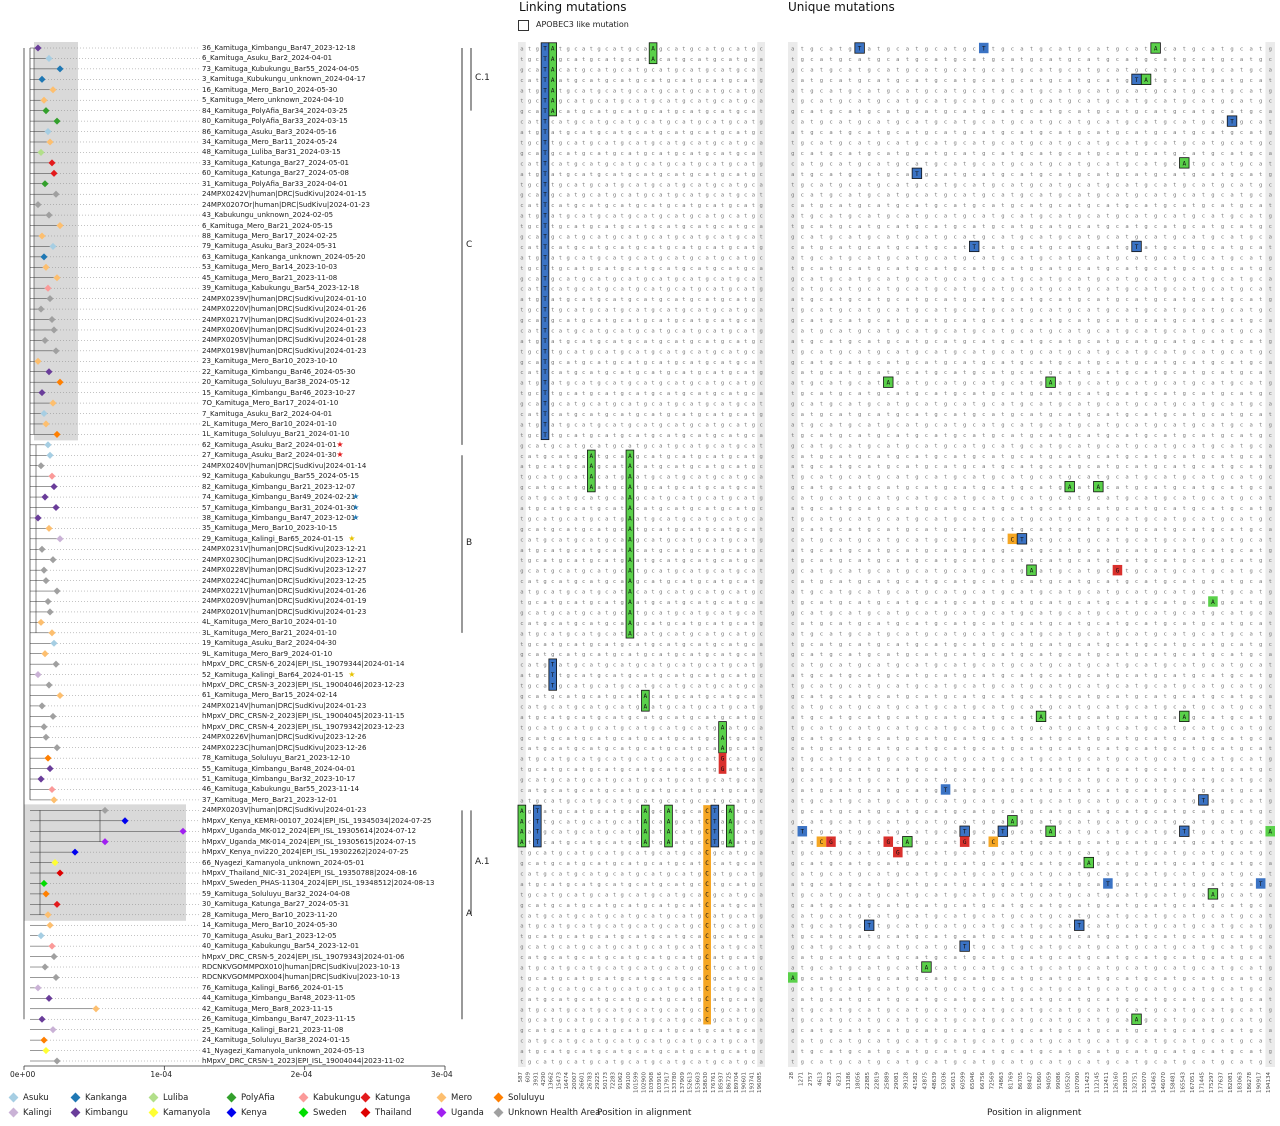  I want to click on linking-mutation-base: T, so click(545, 101).